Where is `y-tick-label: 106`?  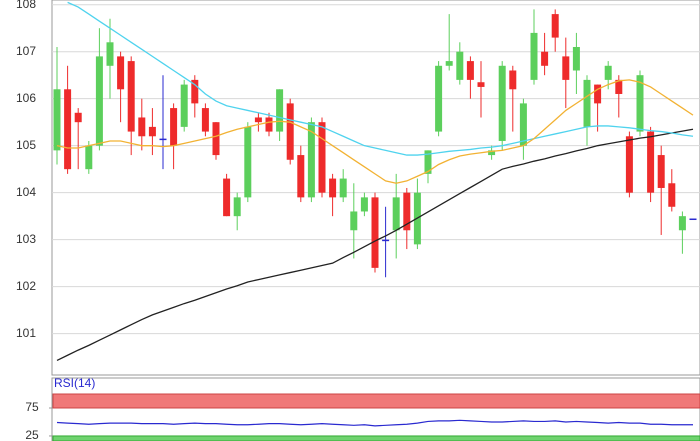 y-tick-label: 106 is located at coordinates (26, 98).